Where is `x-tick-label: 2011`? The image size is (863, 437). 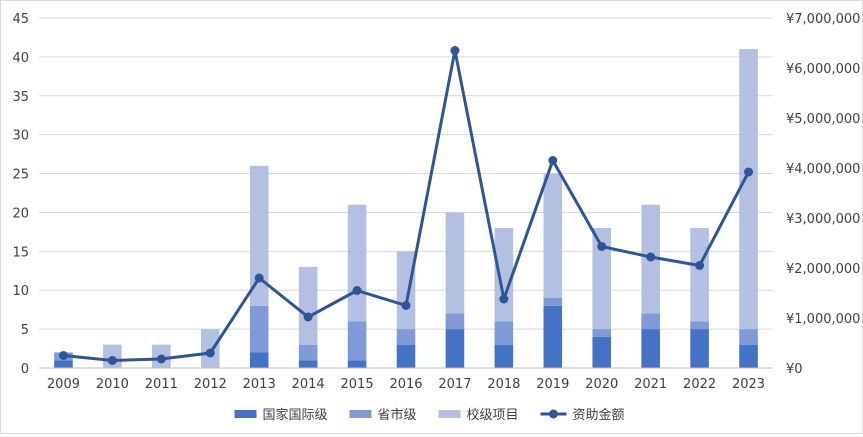 x-tick-label: 2011 is located at coordinates (161, 384).